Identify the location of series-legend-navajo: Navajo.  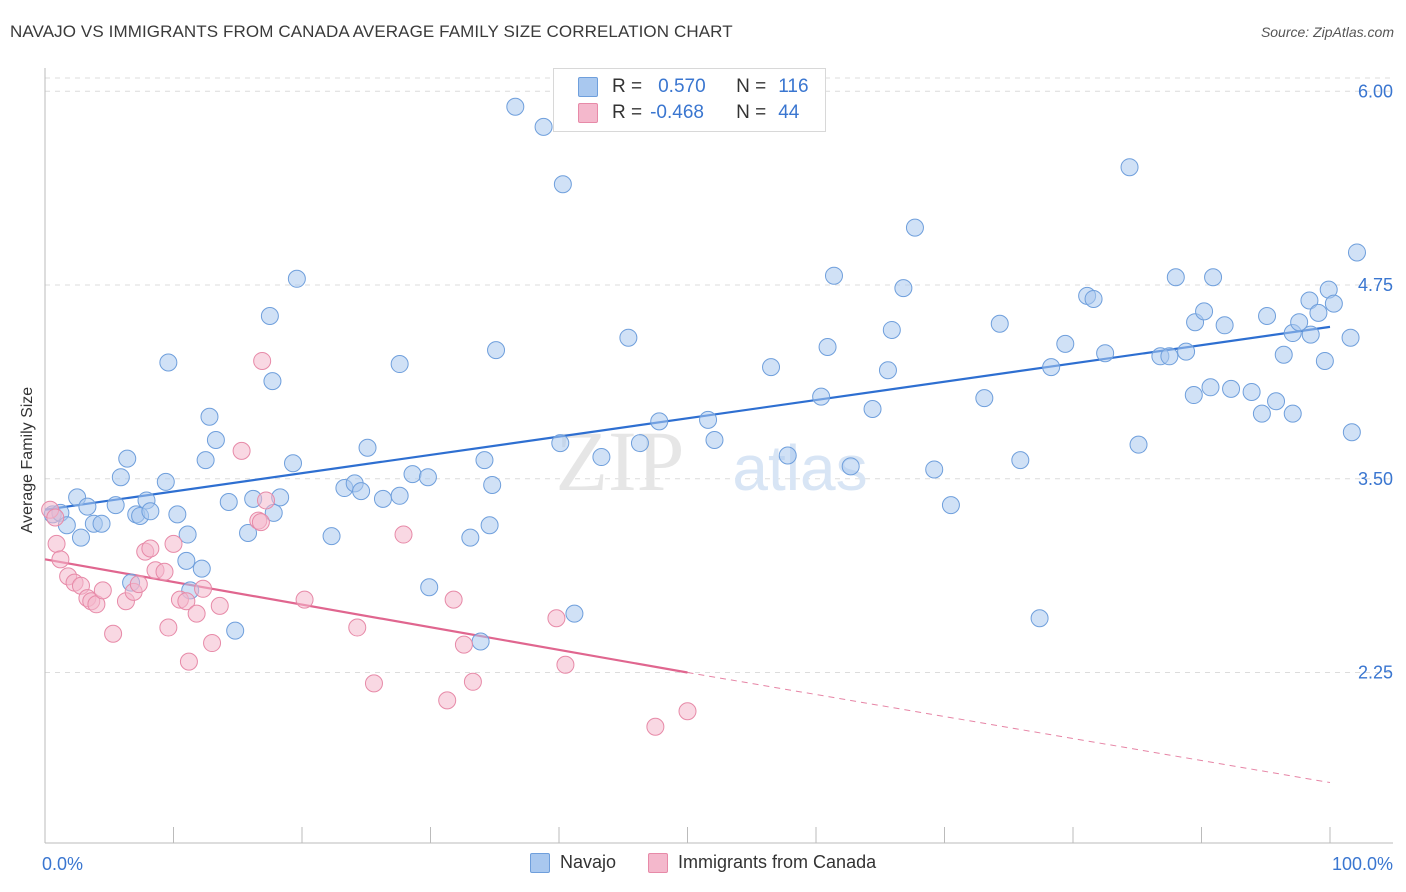
(573, 862).